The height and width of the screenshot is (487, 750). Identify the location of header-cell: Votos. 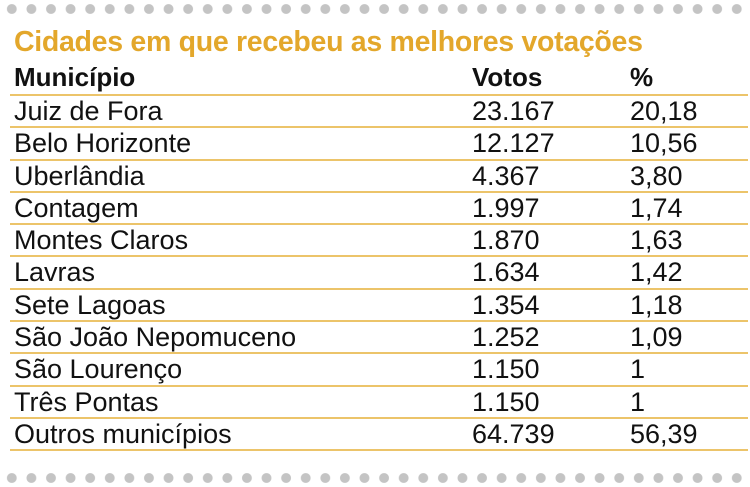
(507, 77).